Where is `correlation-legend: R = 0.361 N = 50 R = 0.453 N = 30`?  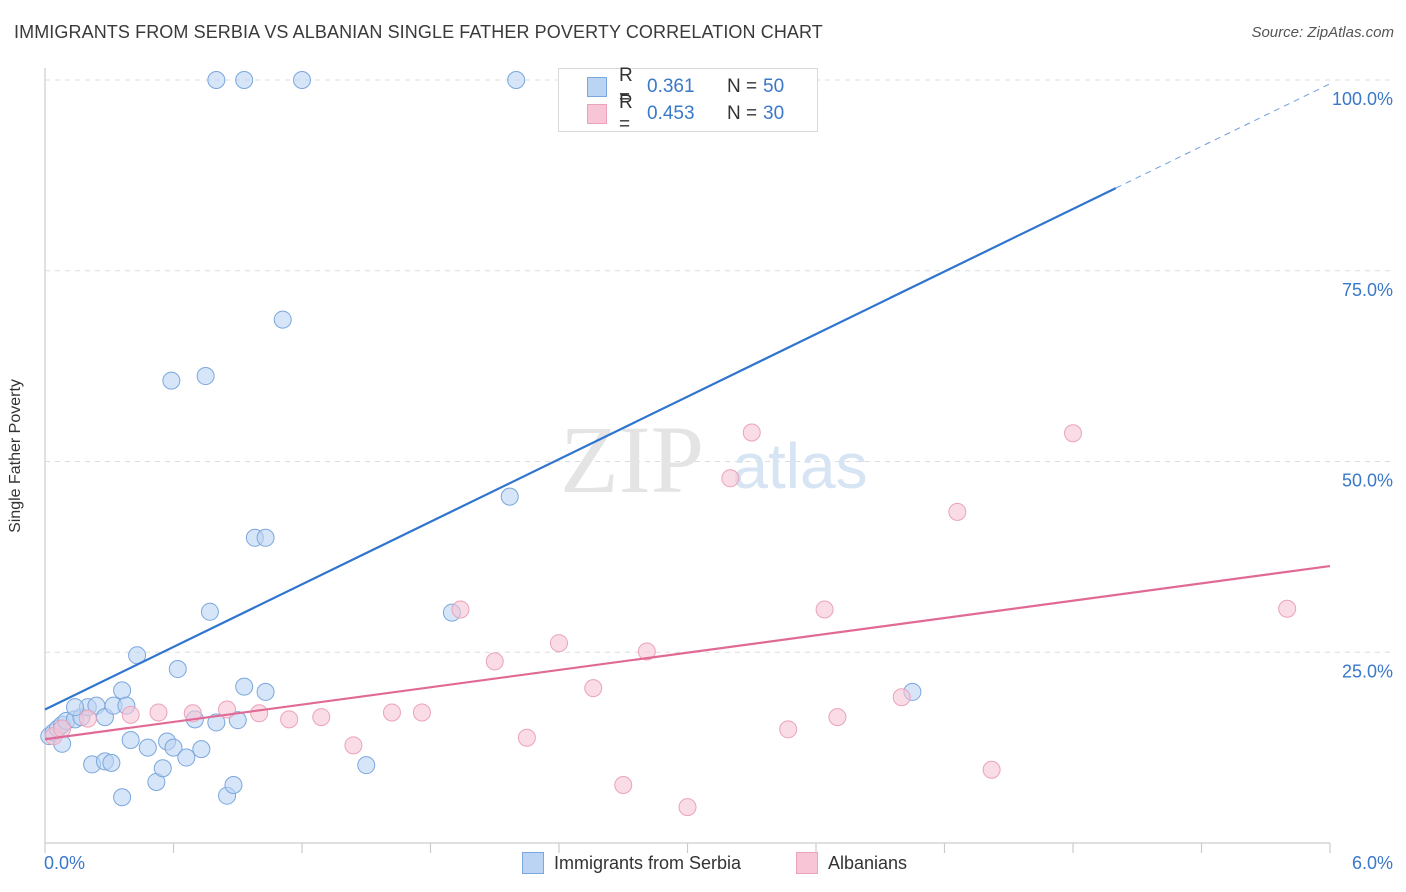 correlation-legend: R = 0.361 N = 50 R = 0.453 N = 30 is located at coordinates (688, 100).